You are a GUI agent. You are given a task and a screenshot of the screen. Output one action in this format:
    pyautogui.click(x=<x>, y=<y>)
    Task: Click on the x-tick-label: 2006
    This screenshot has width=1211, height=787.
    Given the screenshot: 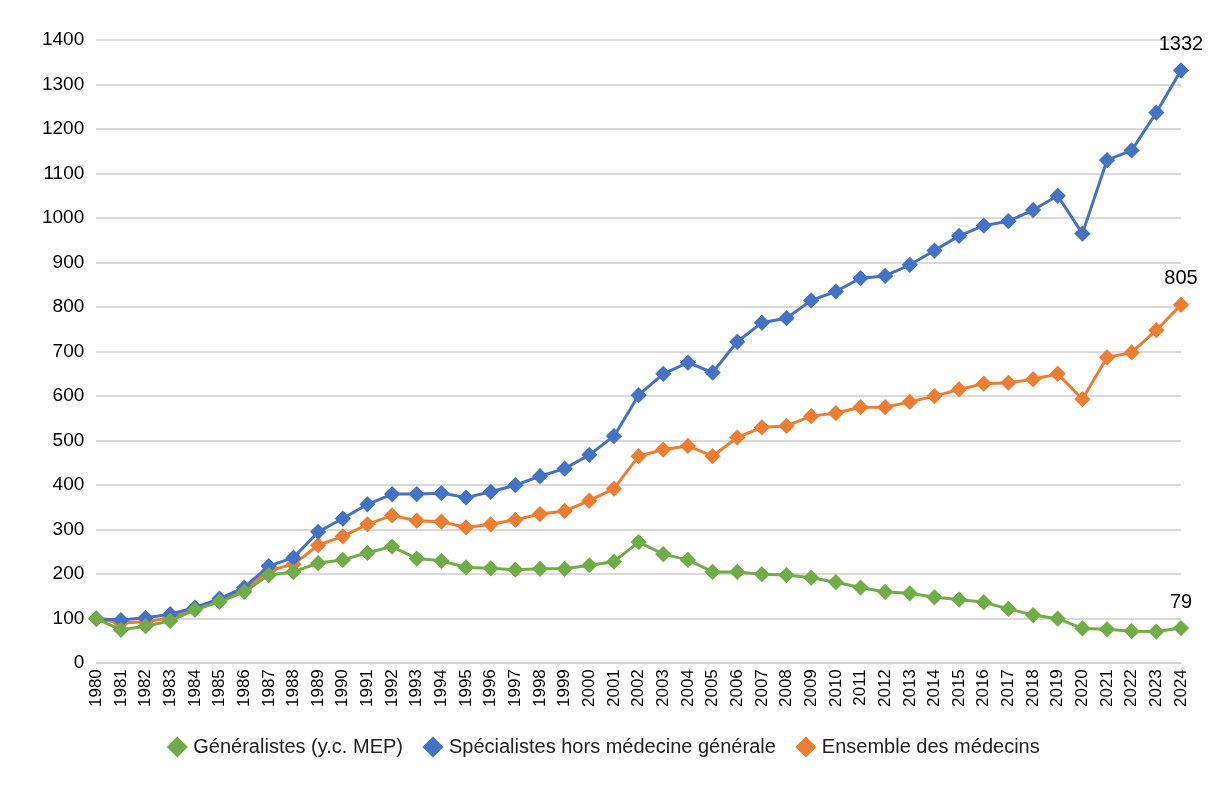 What is the action you would take?
    pyautogui.click(x=736, y=688)
    